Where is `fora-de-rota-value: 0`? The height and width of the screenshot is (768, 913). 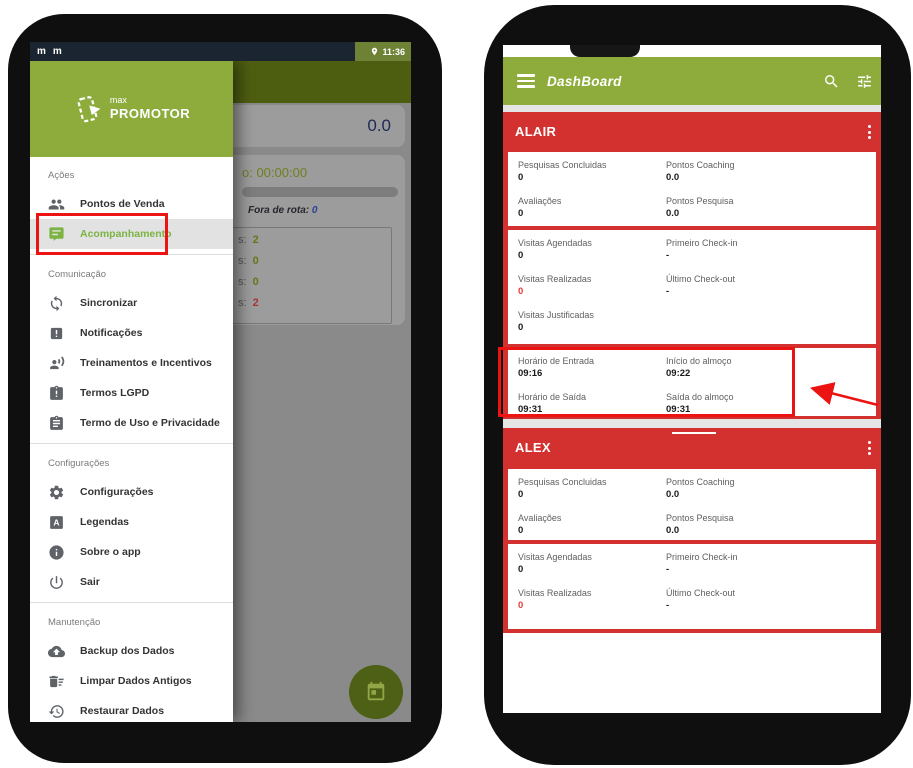 fora-de-rota-value: 0 is located at coordinates (314, 210).